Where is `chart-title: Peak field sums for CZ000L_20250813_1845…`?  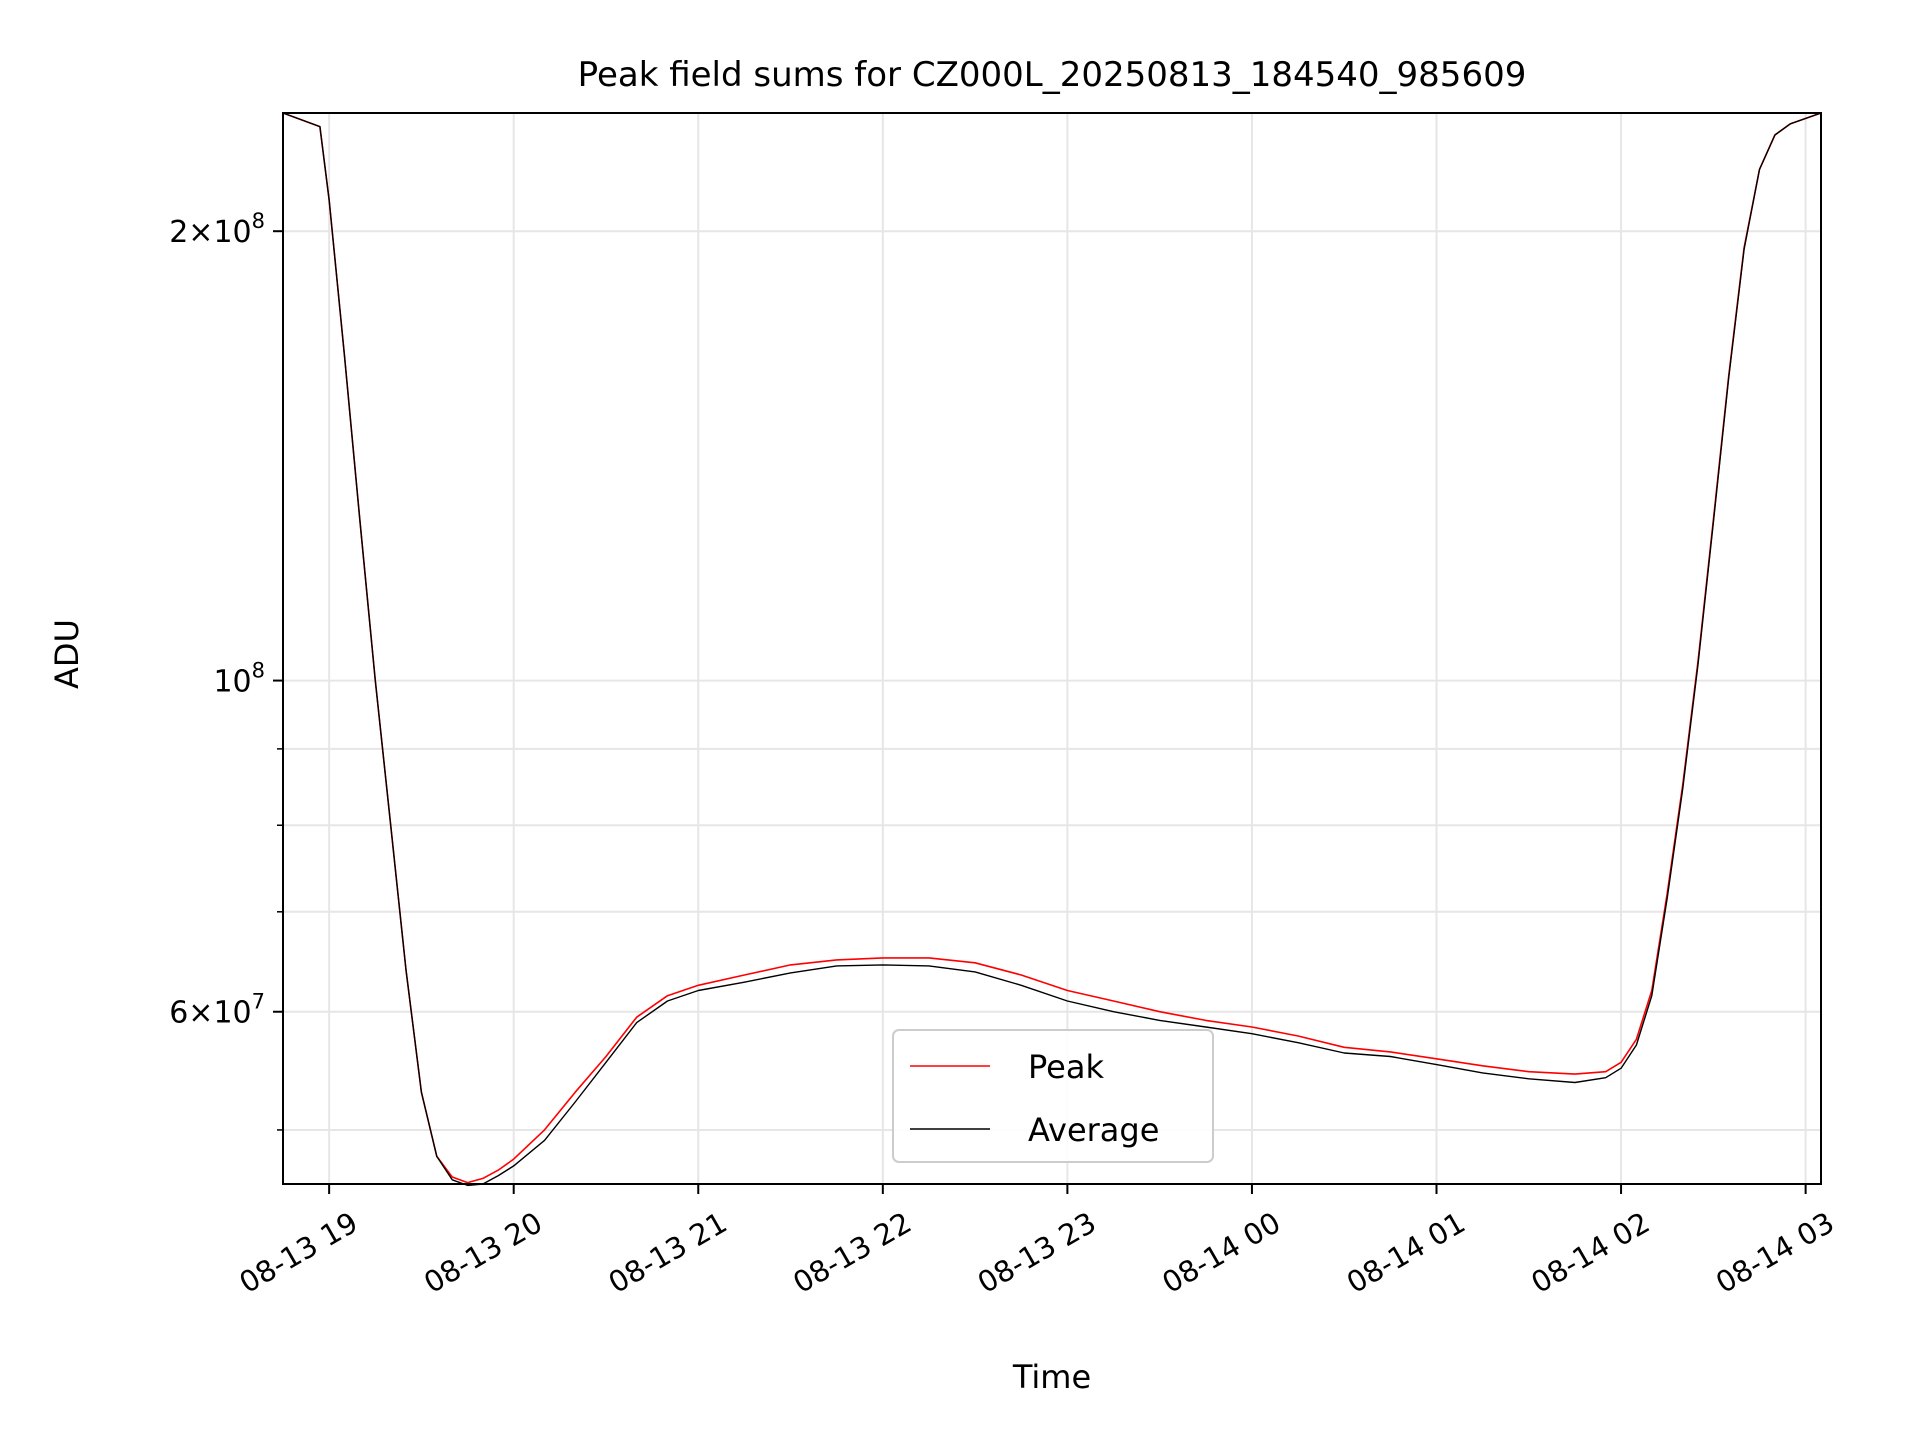 chart-title: Peak field sums for CZ000L_20250813_1845… is located at coordinates (1052, 75).